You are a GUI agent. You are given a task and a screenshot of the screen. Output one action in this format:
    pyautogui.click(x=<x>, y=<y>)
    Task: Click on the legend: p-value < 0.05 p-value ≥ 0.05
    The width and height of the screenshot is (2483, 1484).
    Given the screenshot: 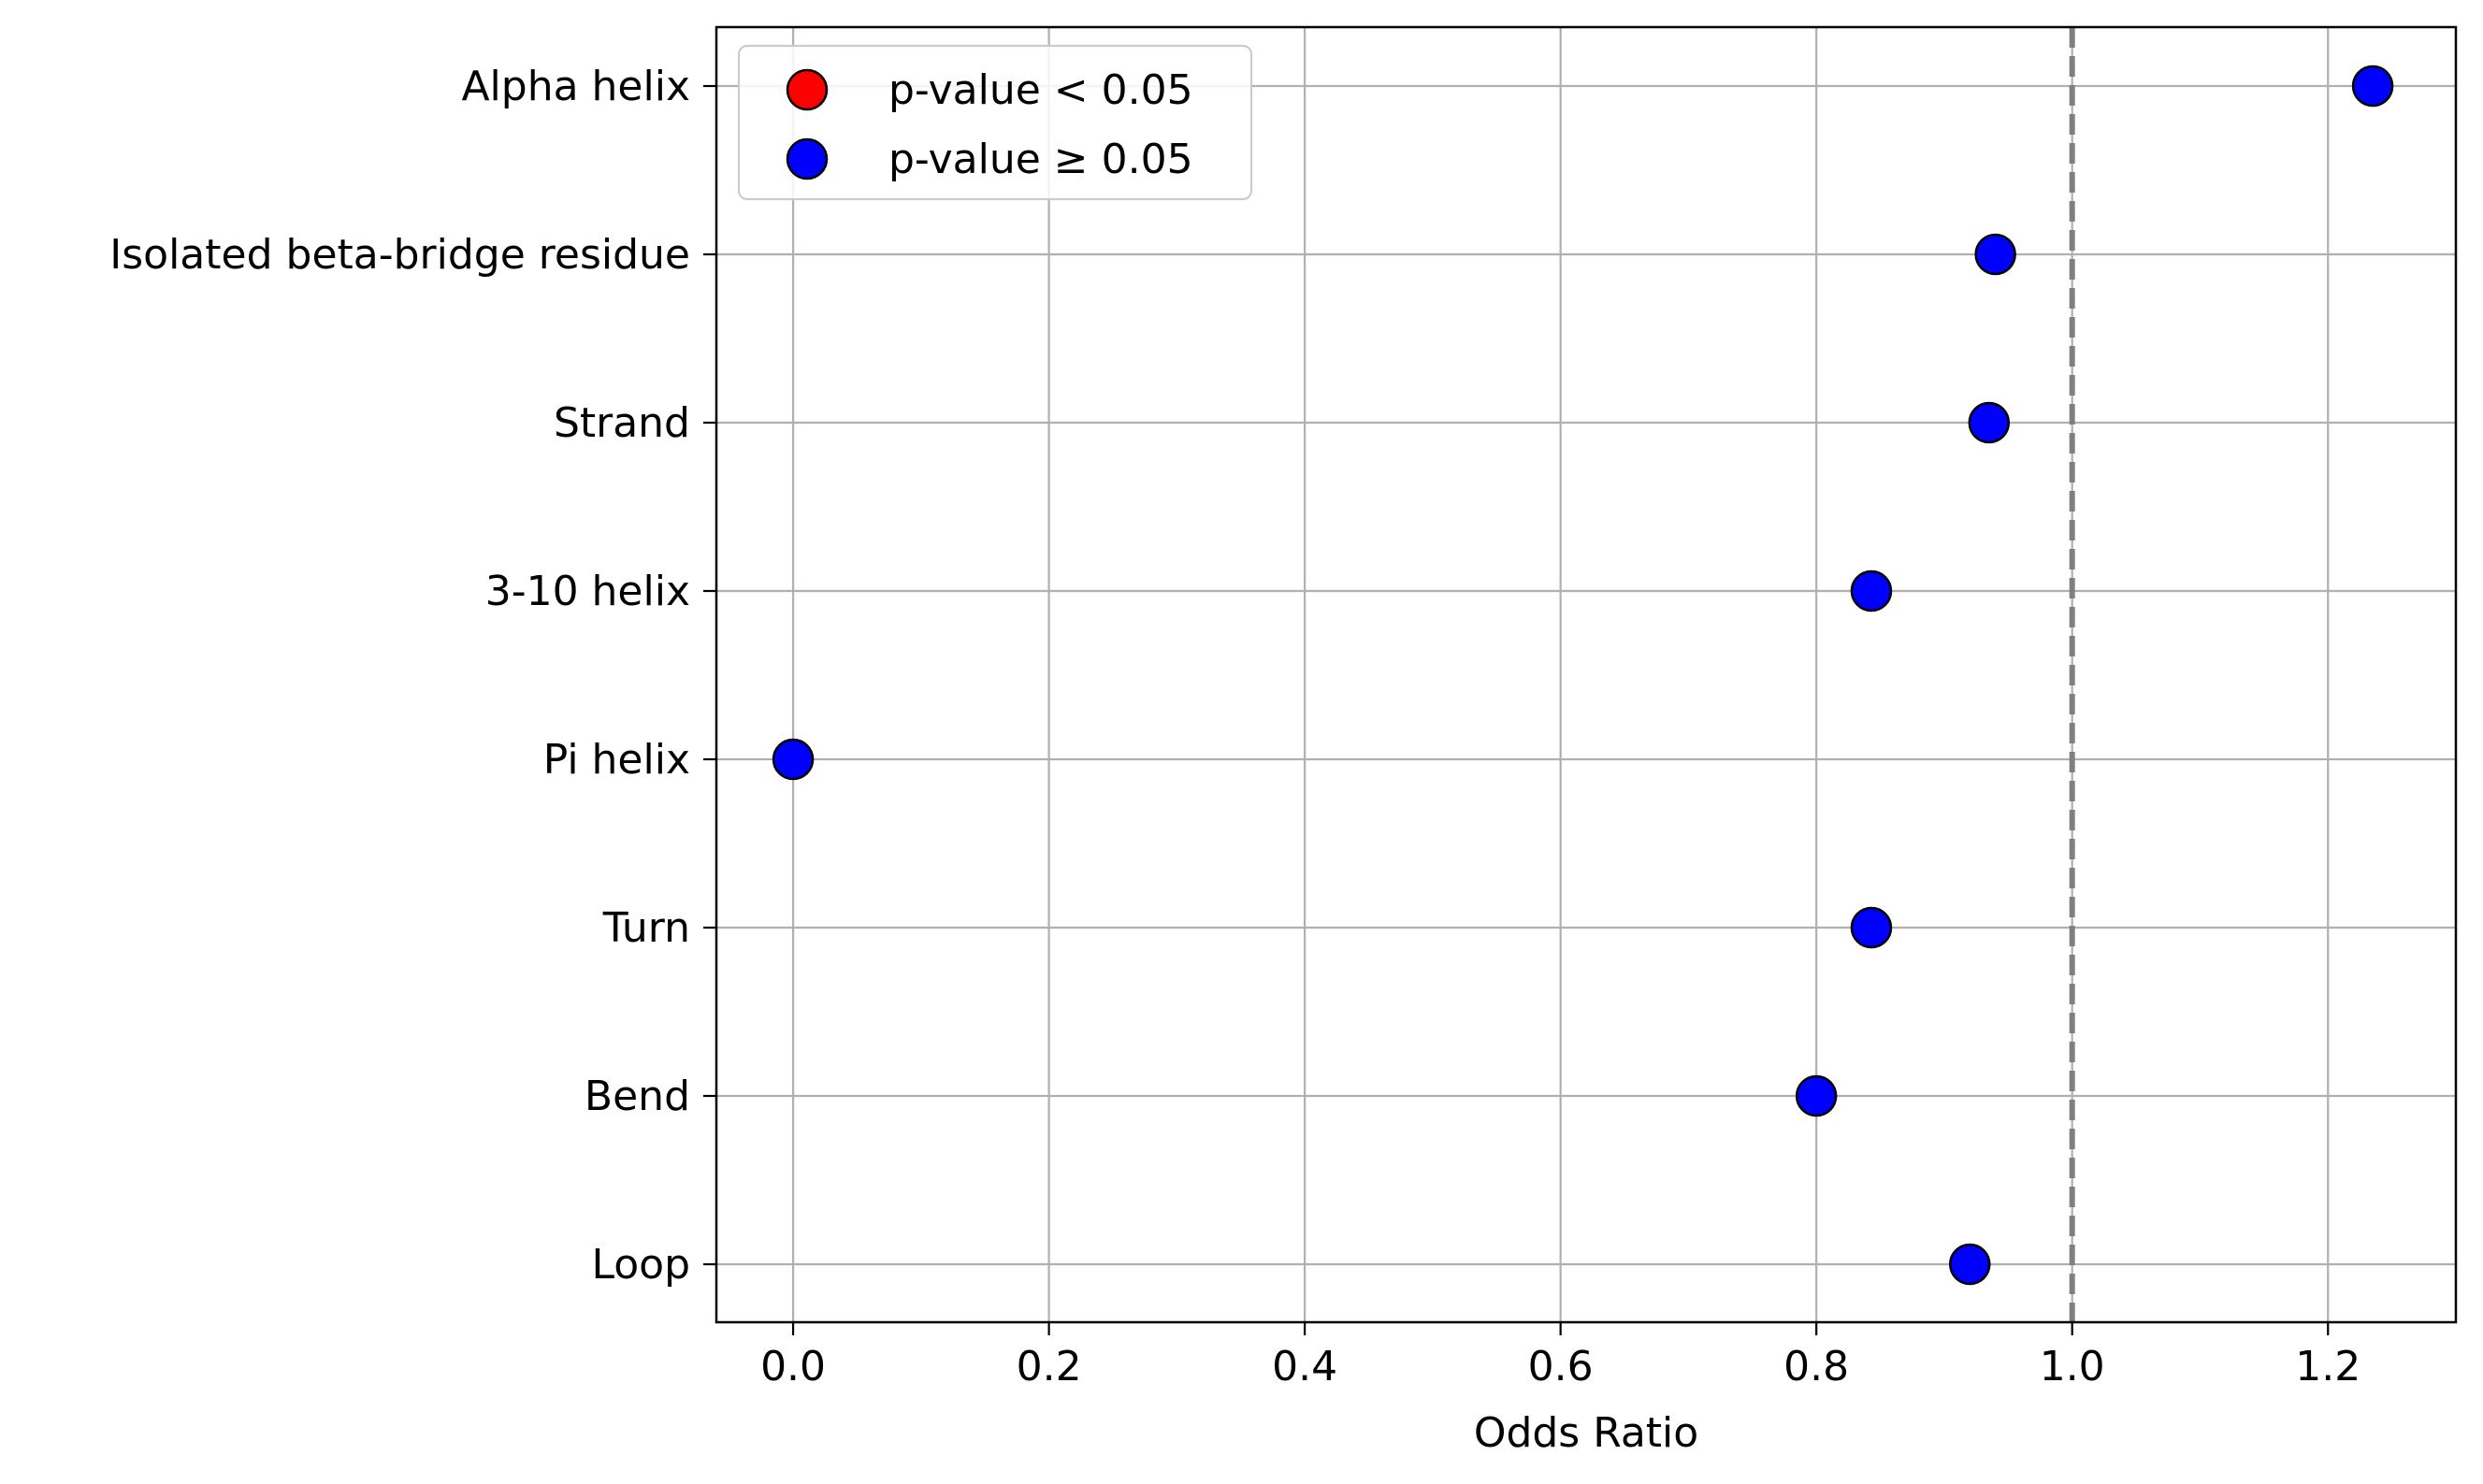 What is the action you would take?
    pyautogui.click(x=995, y=123)
    